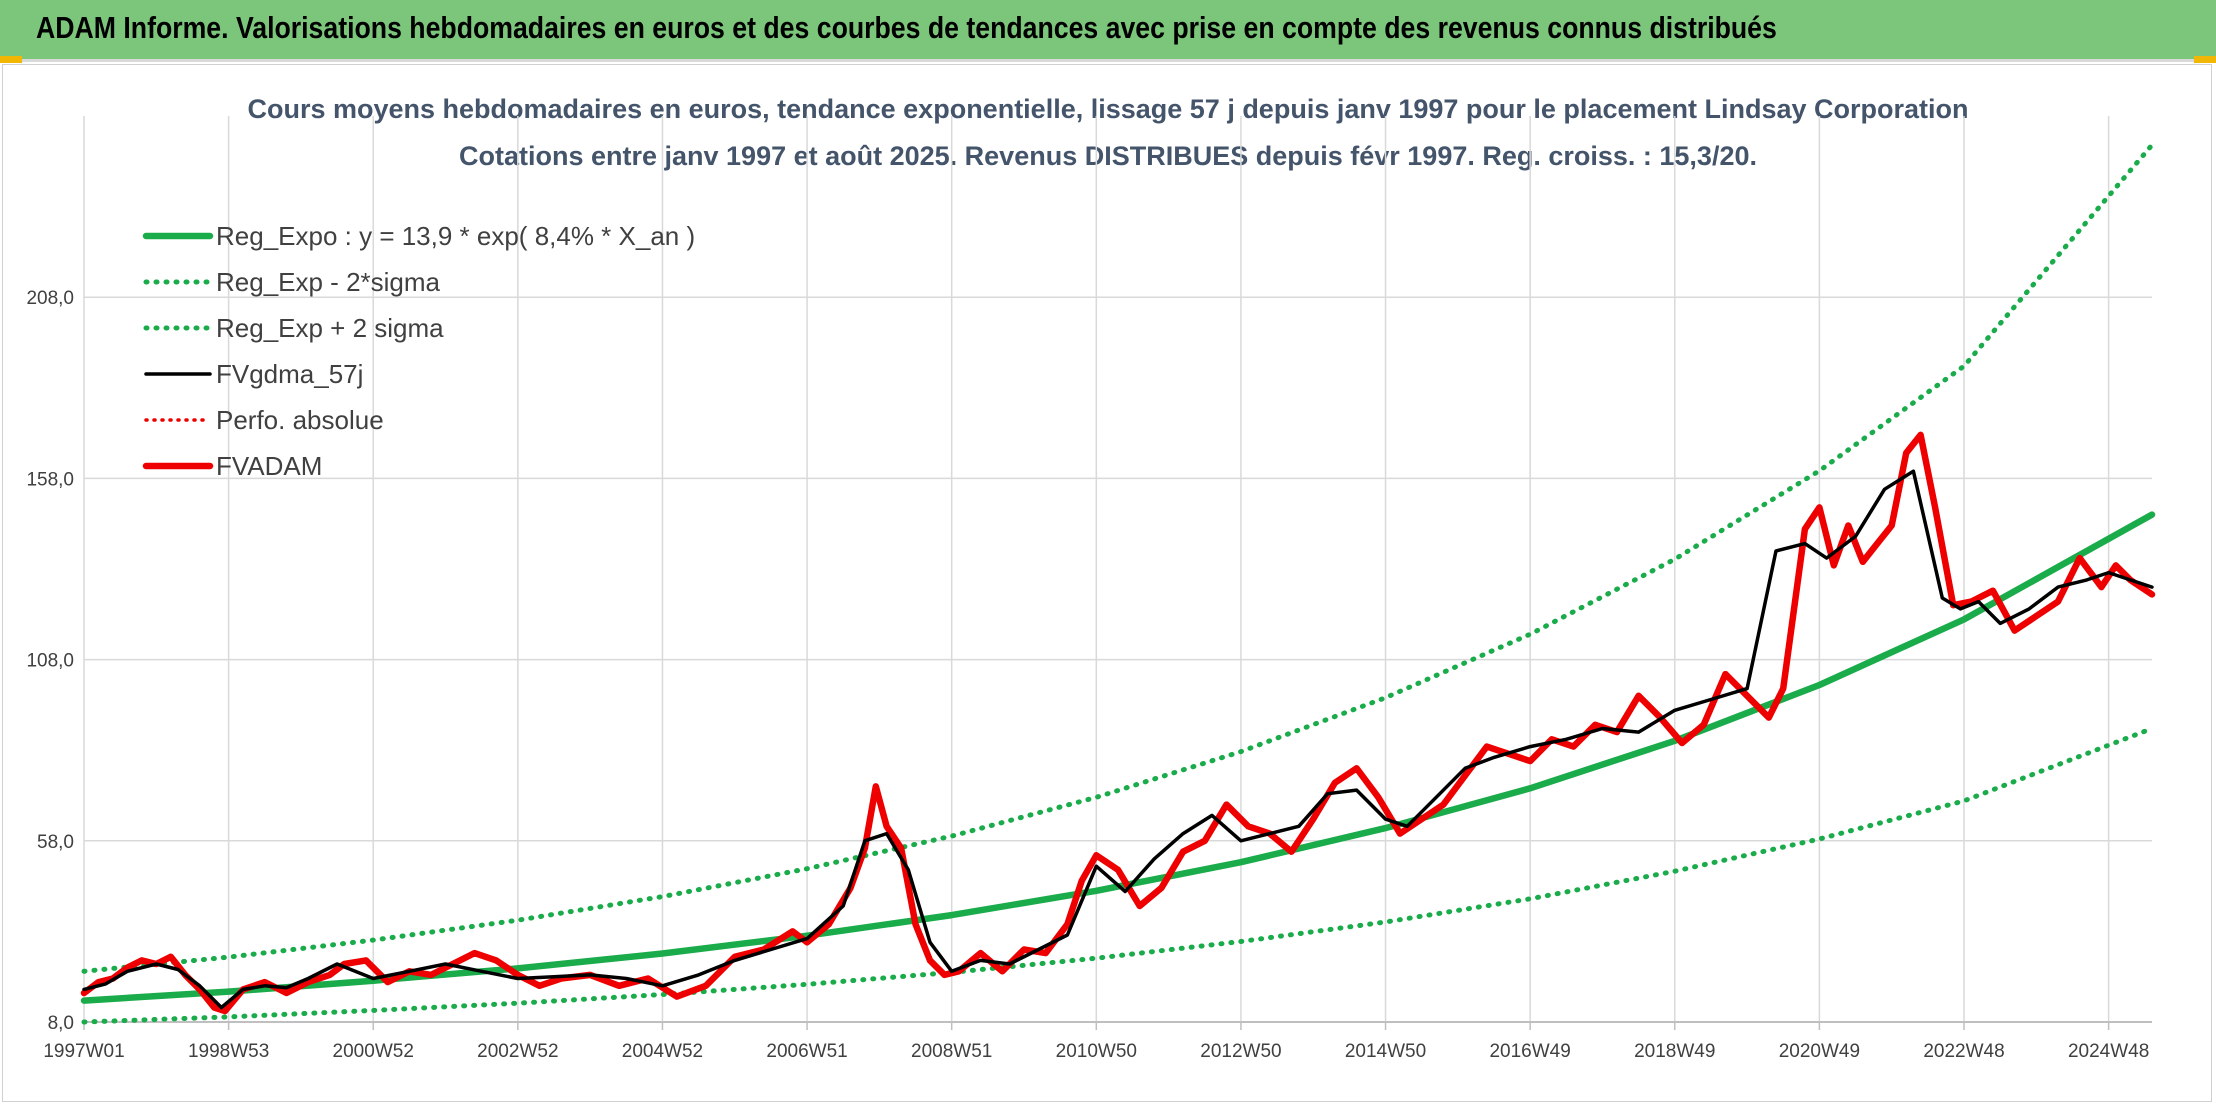 Image resolution: width=2216 pixels, height=1106 pixels. Describe the element at coordinates (2108, 1051) in the screenshot. I see `x-tick-label: 2024W48` at that location.